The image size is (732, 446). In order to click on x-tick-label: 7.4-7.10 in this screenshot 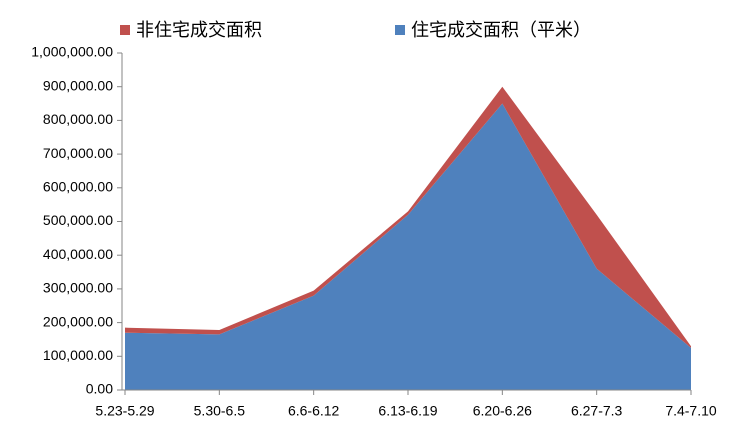, I will do `click(691, 411)`.